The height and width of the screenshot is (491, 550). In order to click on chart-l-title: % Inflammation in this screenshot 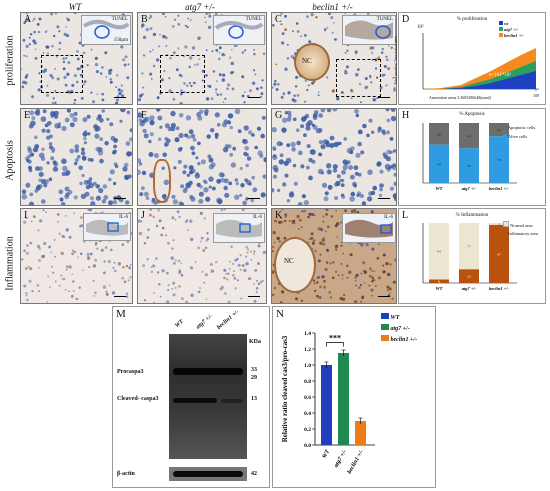, I will do `click(472, 215)`.